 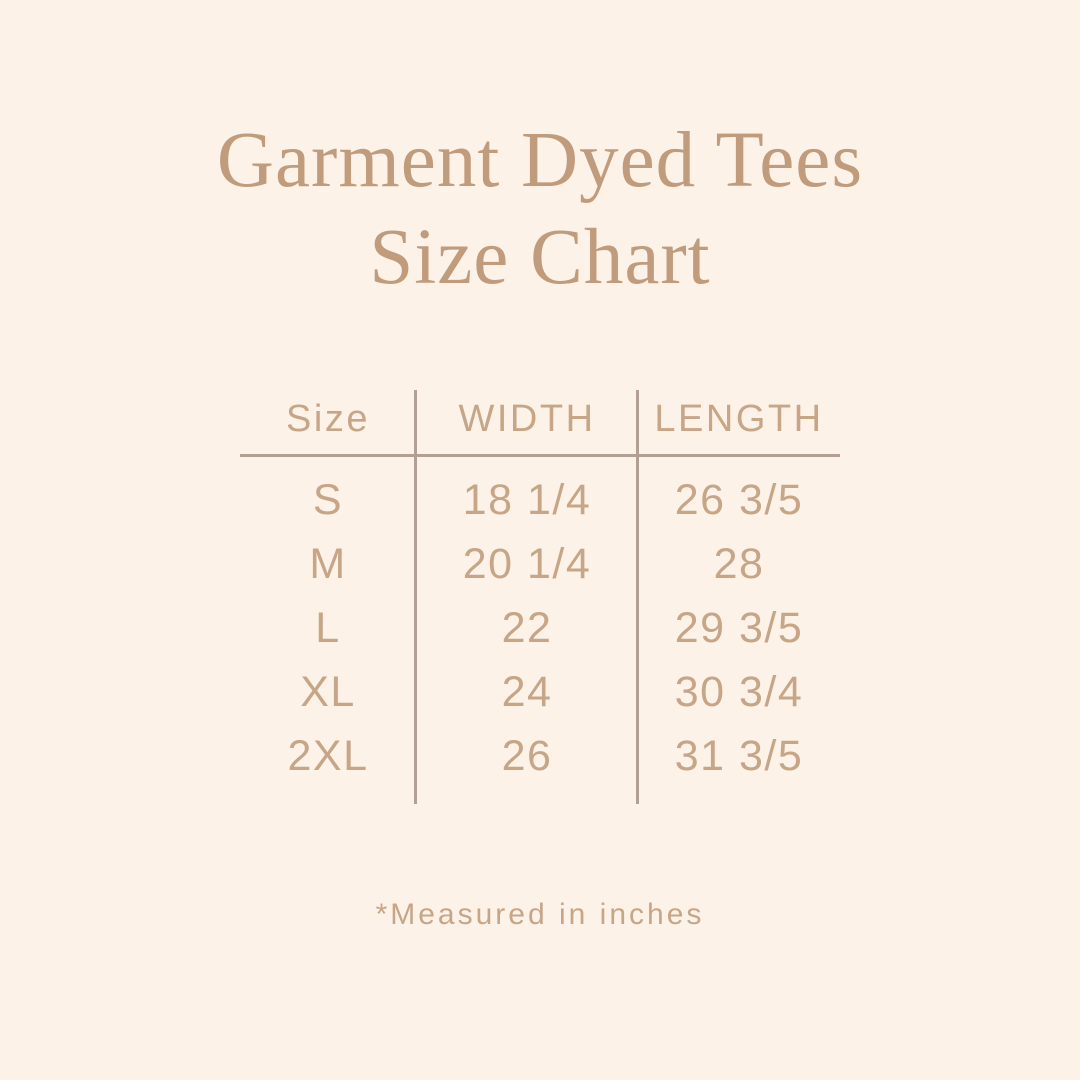 What do you see at coordinates (739, 499) in the screenshot?
I see `length-cell: 26 3/5` at bounding box center [739, 499].